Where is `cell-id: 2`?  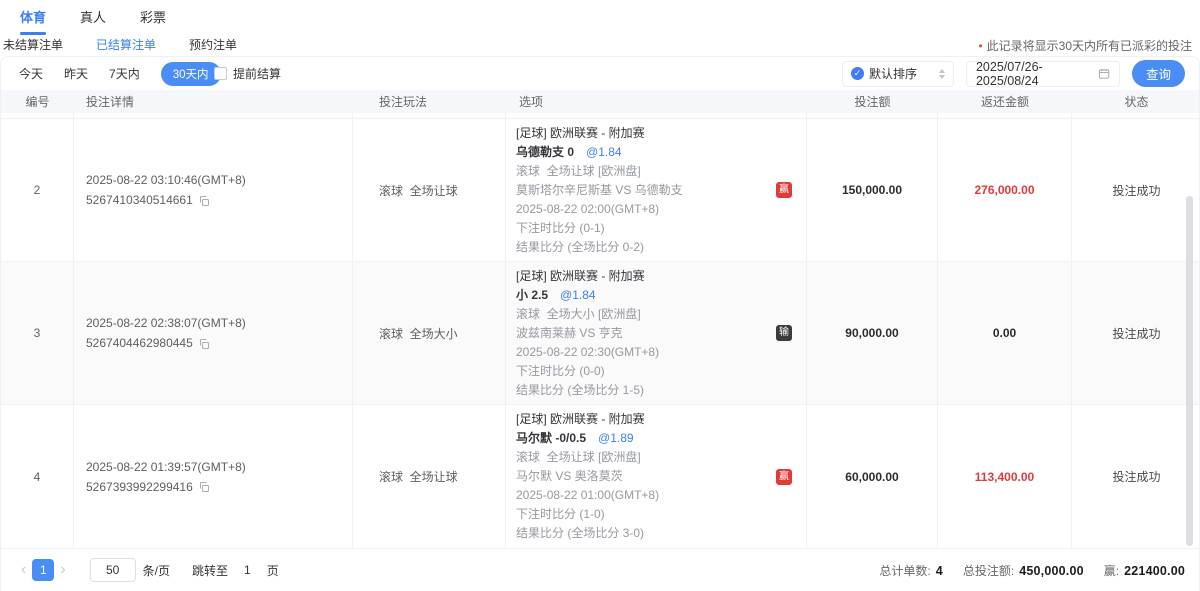 cell-id: 2 is located at coordinates (37, 190).